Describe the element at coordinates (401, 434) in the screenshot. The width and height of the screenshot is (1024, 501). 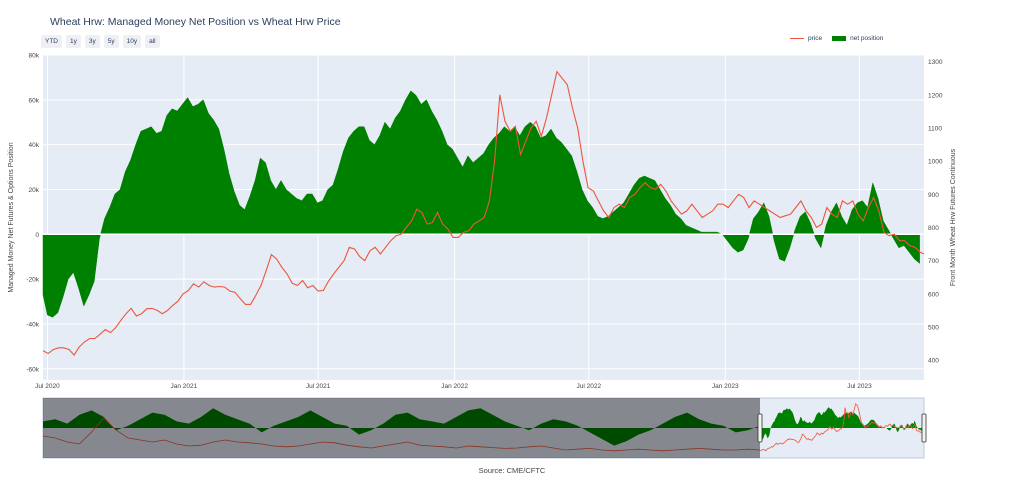
I see `range-slider-history-line` at that location.